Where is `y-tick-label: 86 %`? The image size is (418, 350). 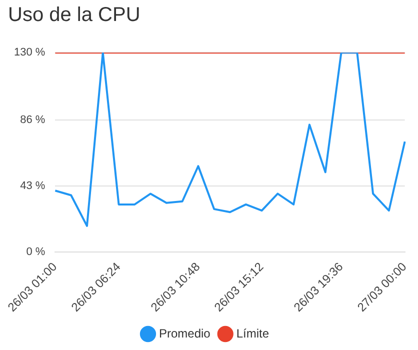
y-tick-label: 86 % is located at coordinates (33, 120).